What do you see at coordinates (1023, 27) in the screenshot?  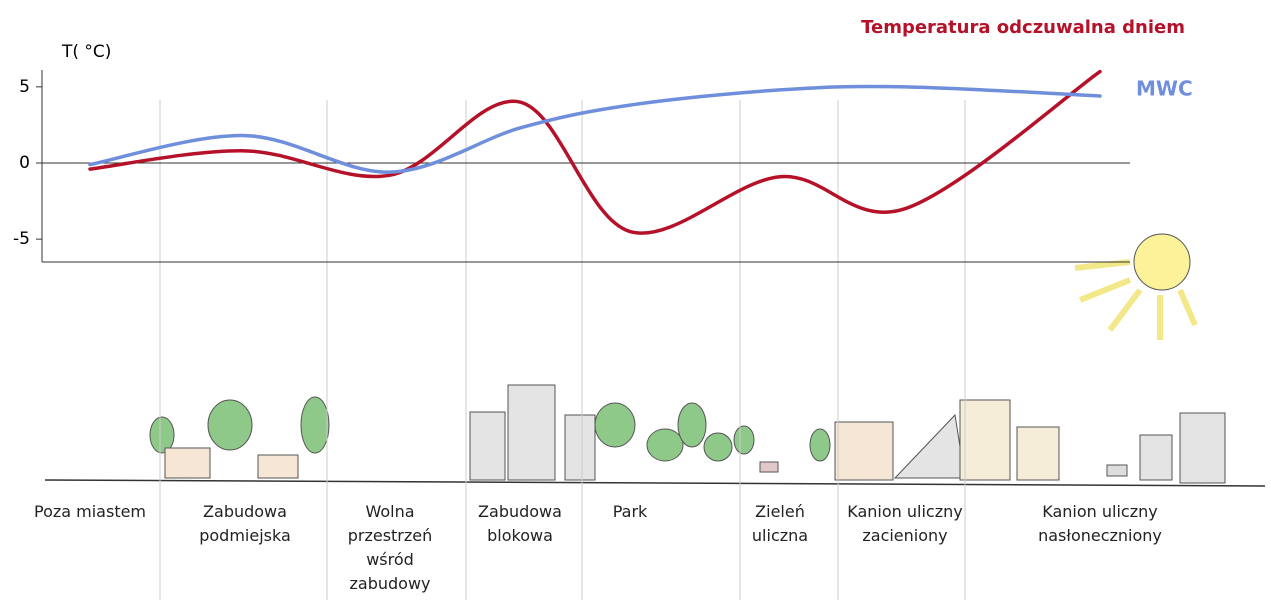 I see `chart-title: Temperatura odczuwalna dniem` at bounding box center [1023, 27].